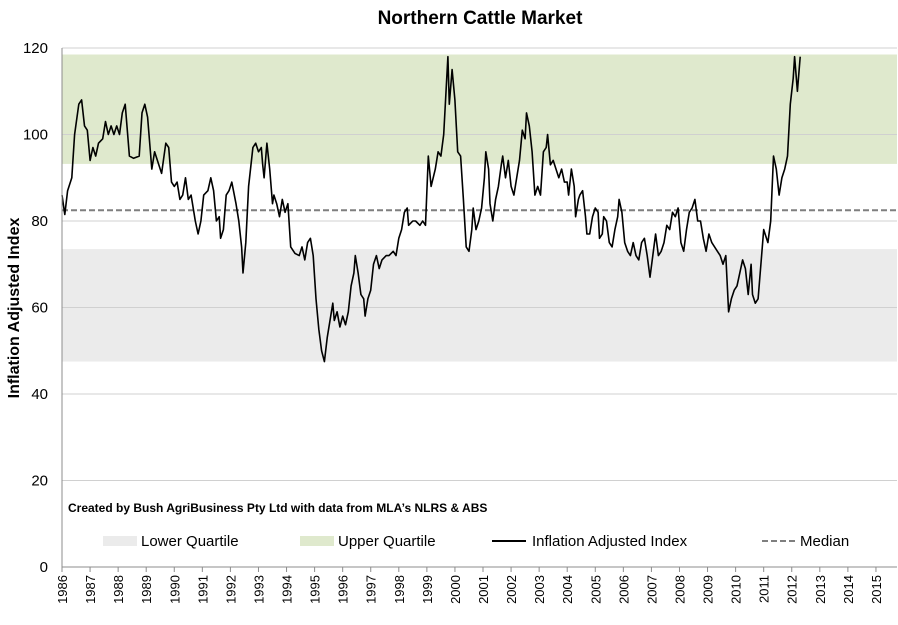 This screenshot has width=898, height=625. I want to click on legend-swatch-lower-quartile, so click(120, 541).